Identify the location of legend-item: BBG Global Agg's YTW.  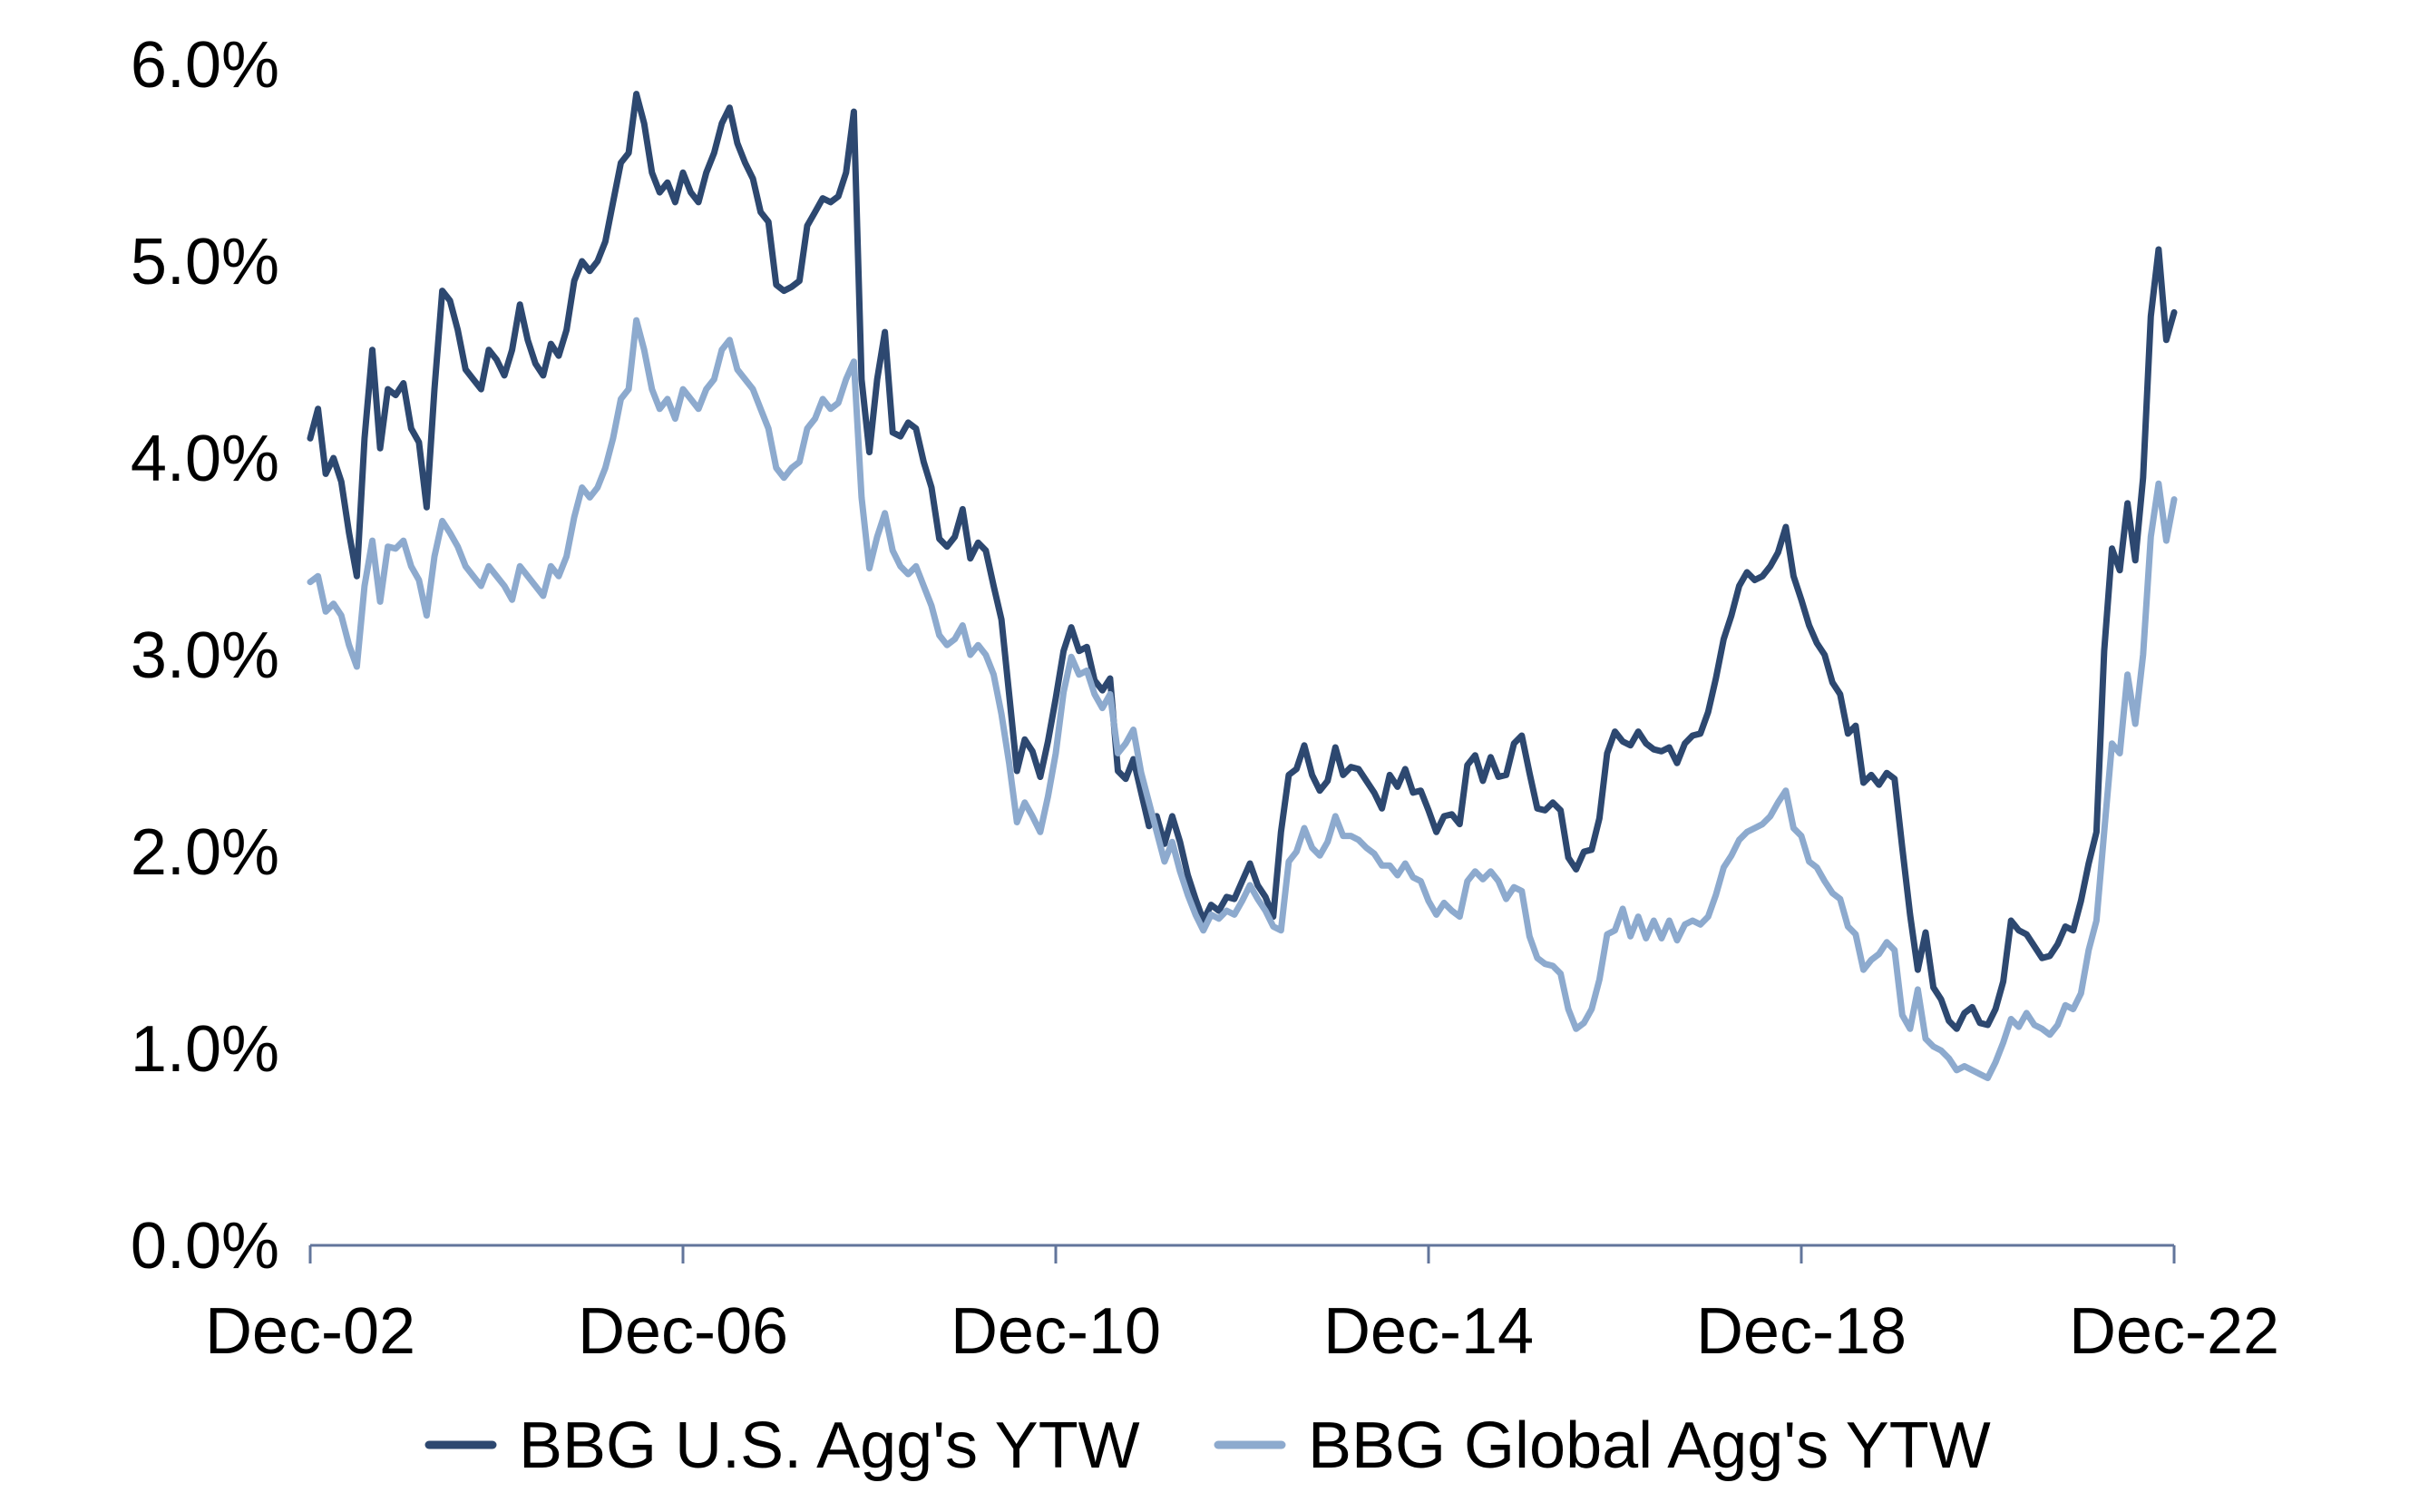
(1602, 1446).